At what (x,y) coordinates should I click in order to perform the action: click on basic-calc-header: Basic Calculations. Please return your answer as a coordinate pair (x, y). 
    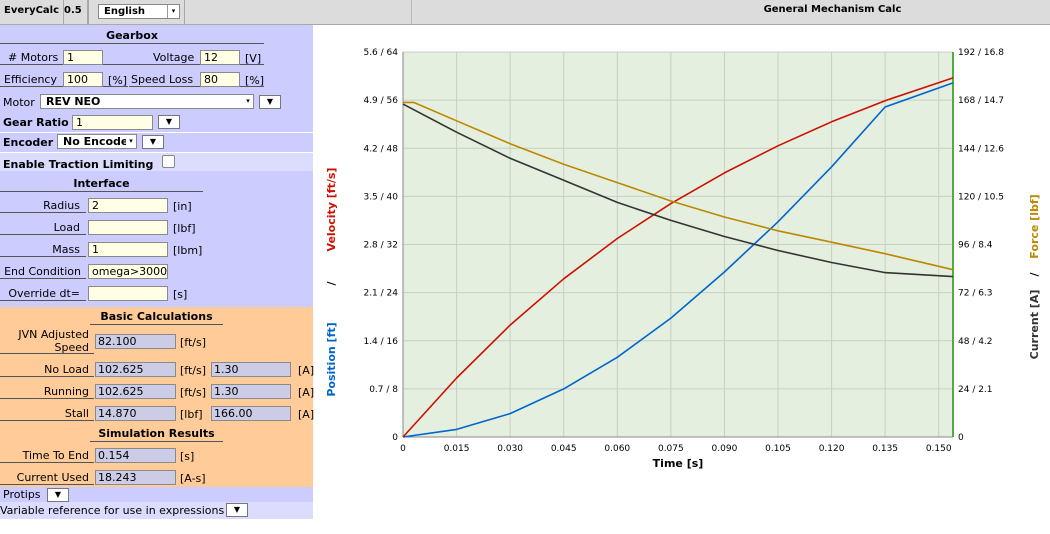
    Looking at the image, I should click on (156, 317).